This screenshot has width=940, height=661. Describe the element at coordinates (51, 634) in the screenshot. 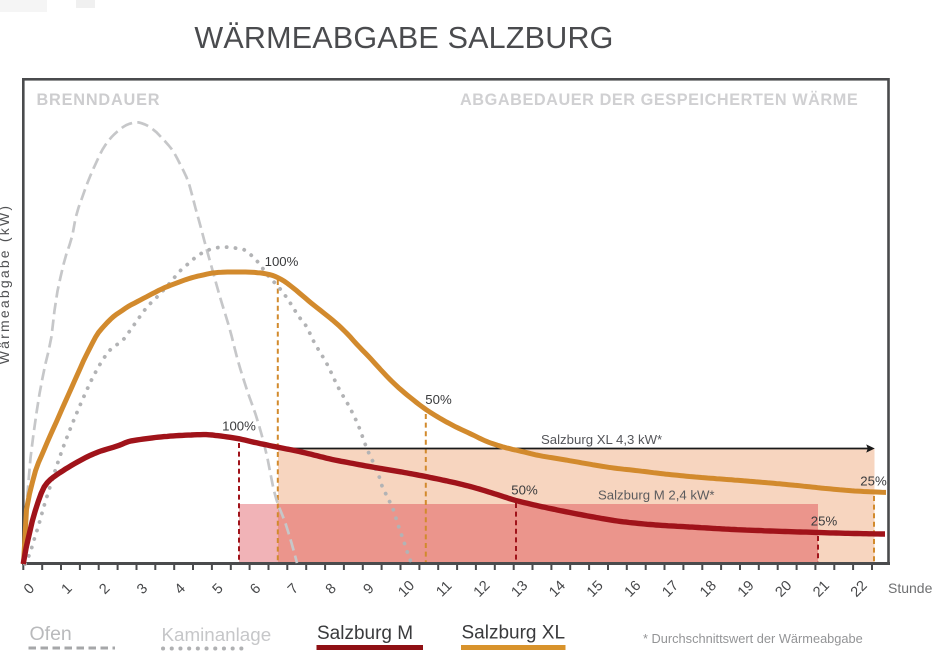

I see `svg-text: Ofen` at that location.